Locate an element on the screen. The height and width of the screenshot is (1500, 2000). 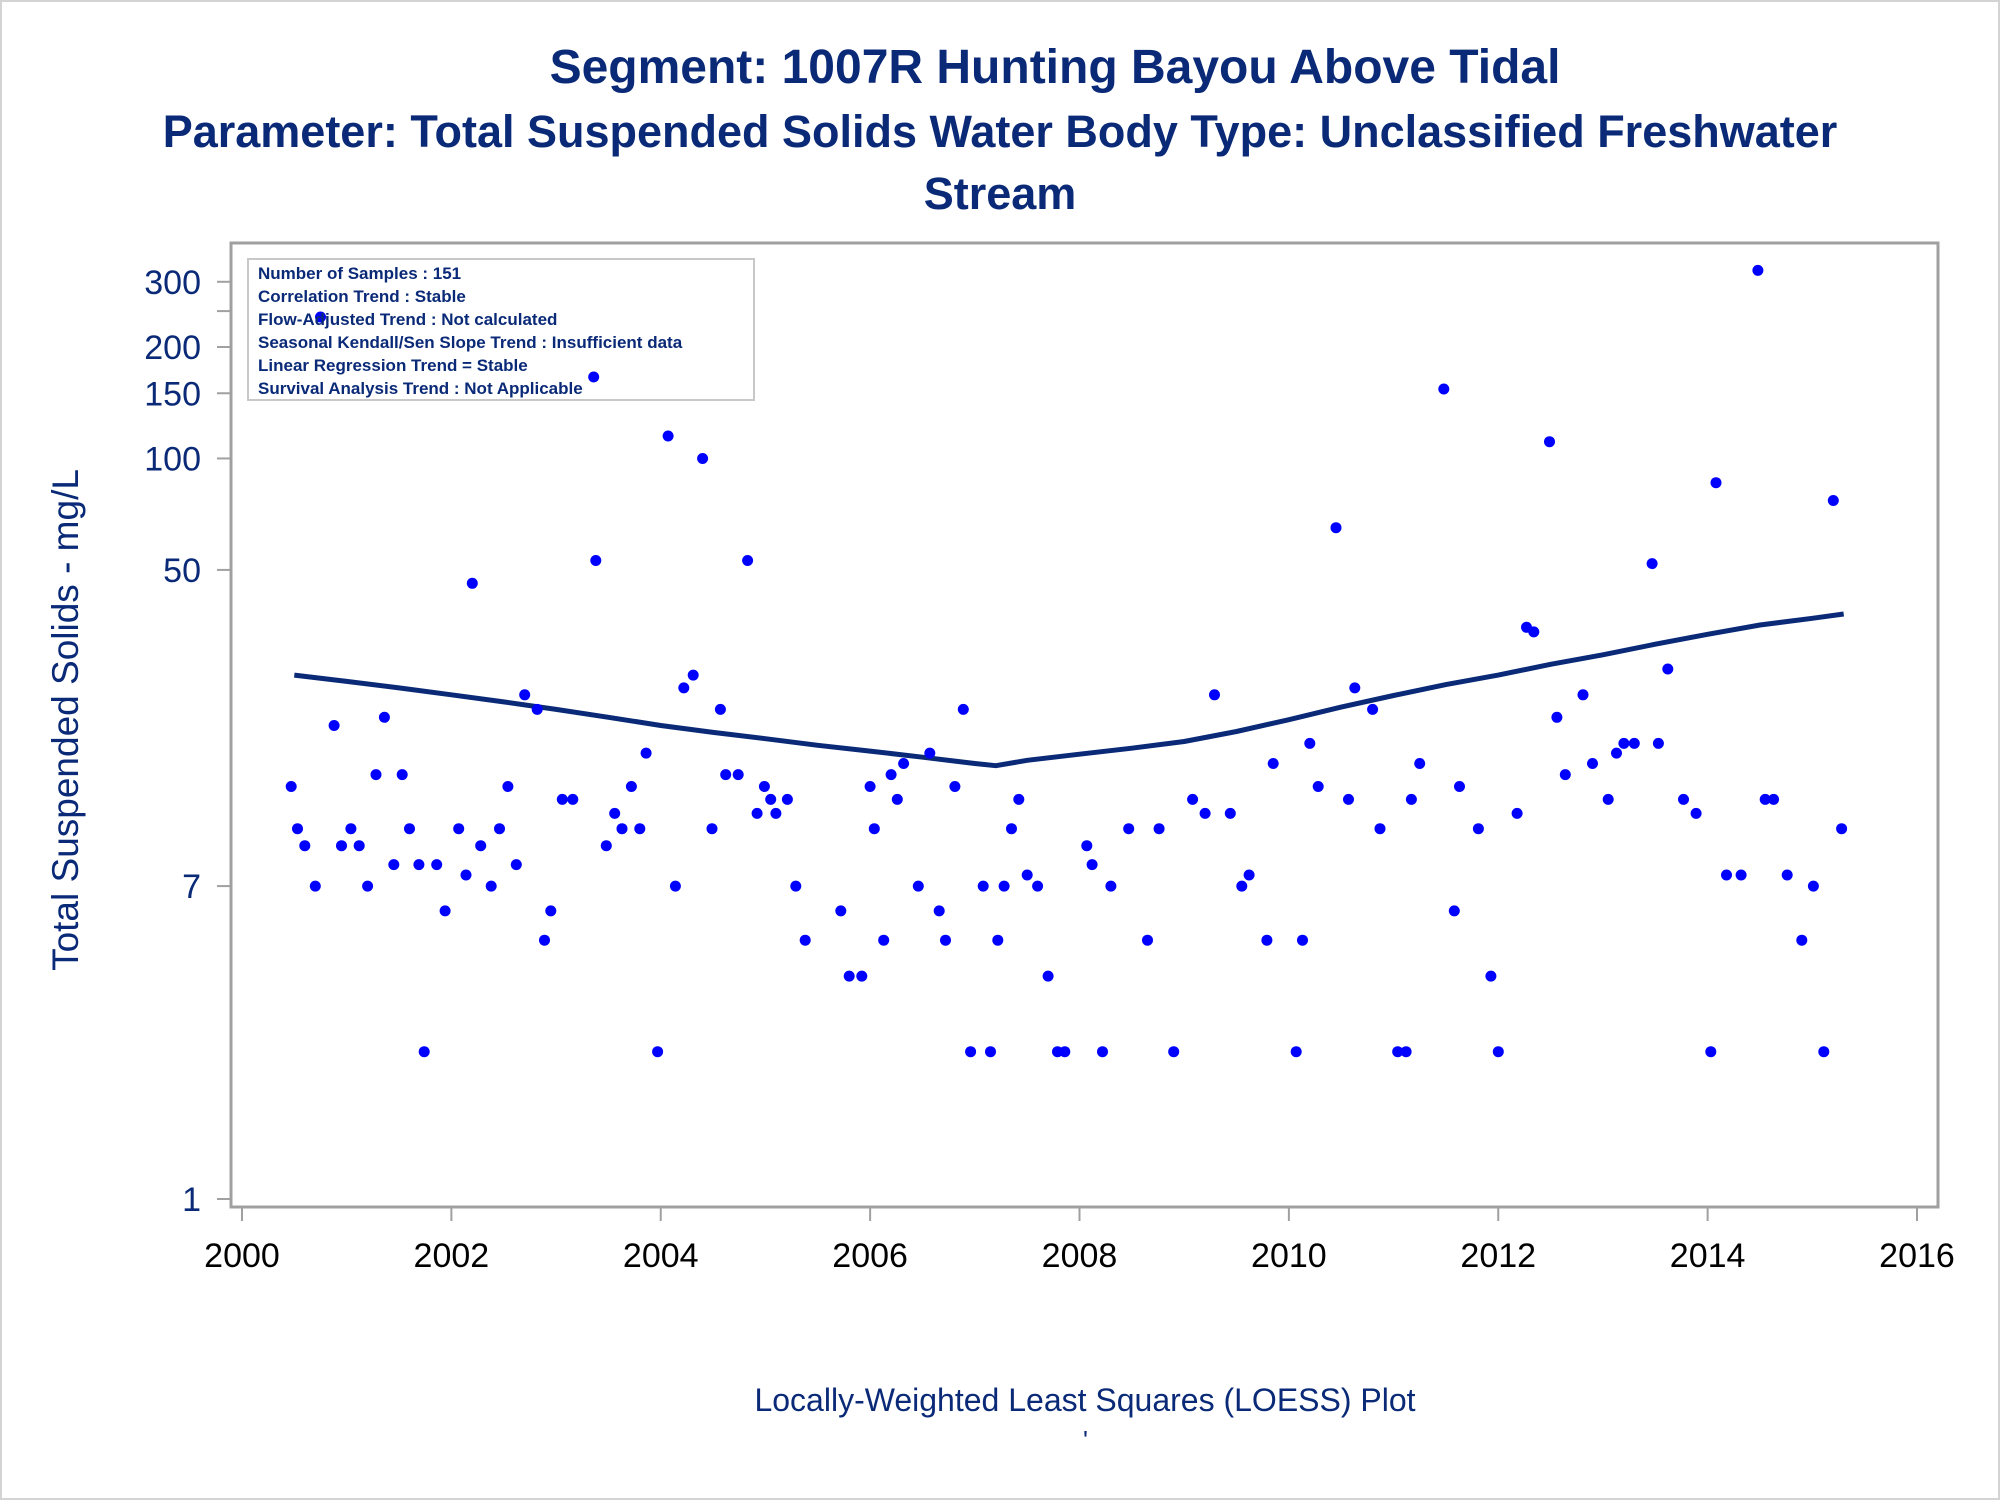
trend-info-line: Survival Analysis Trend : Not Applicable is located at coordinates (420, 388).